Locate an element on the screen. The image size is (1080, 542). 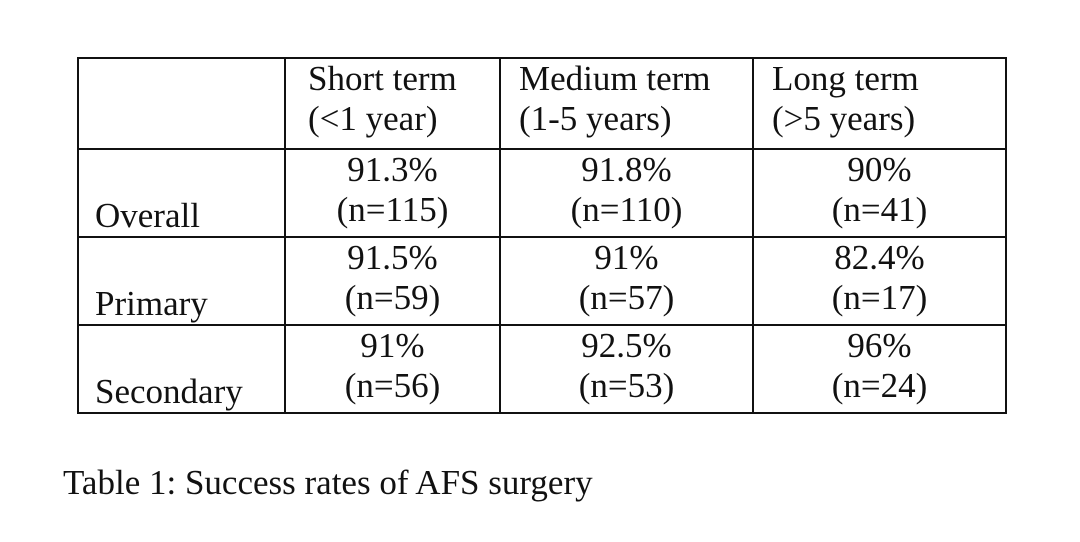
cell-rate: 90% is located at coordinates (879, 169).